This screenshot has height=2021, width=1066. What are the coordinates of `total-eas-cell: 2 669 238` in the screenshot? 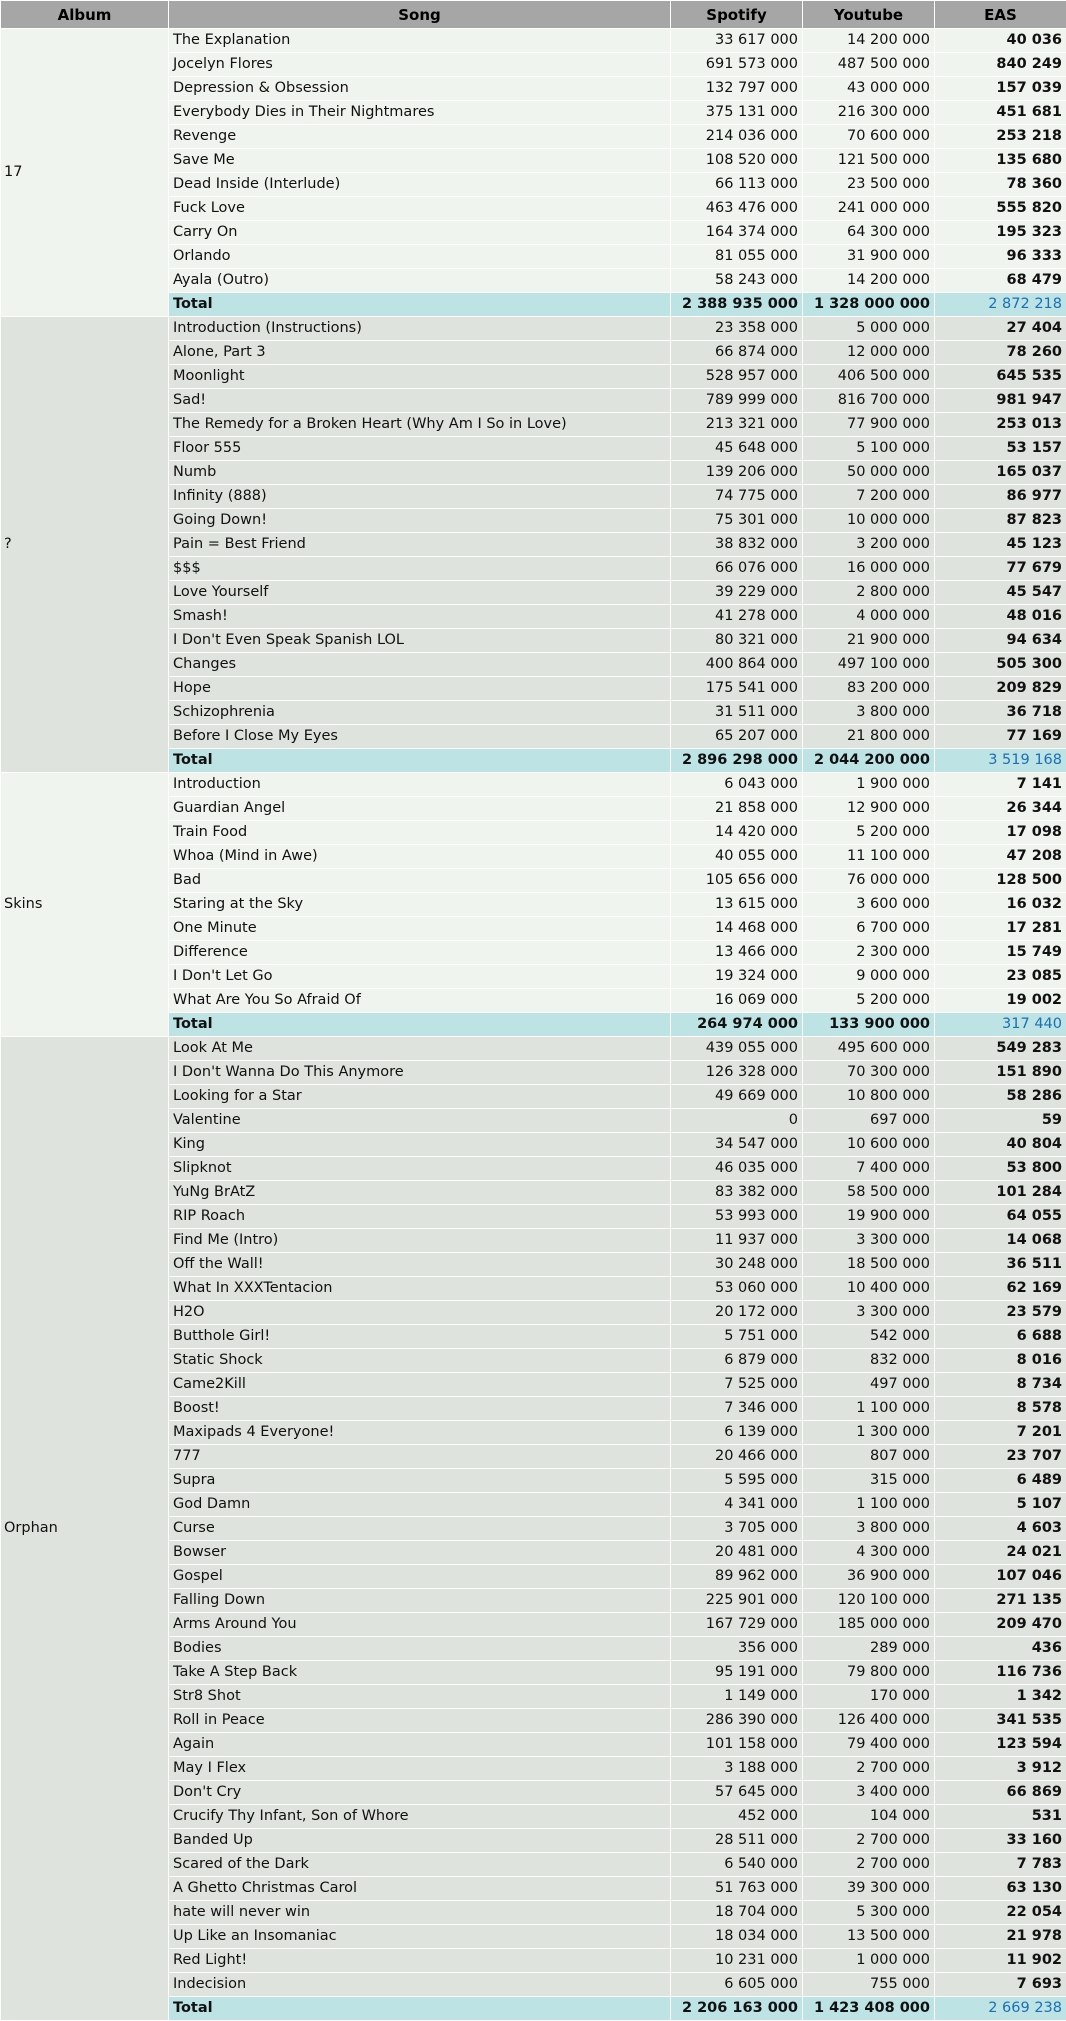 It's located at (1000, 2009).